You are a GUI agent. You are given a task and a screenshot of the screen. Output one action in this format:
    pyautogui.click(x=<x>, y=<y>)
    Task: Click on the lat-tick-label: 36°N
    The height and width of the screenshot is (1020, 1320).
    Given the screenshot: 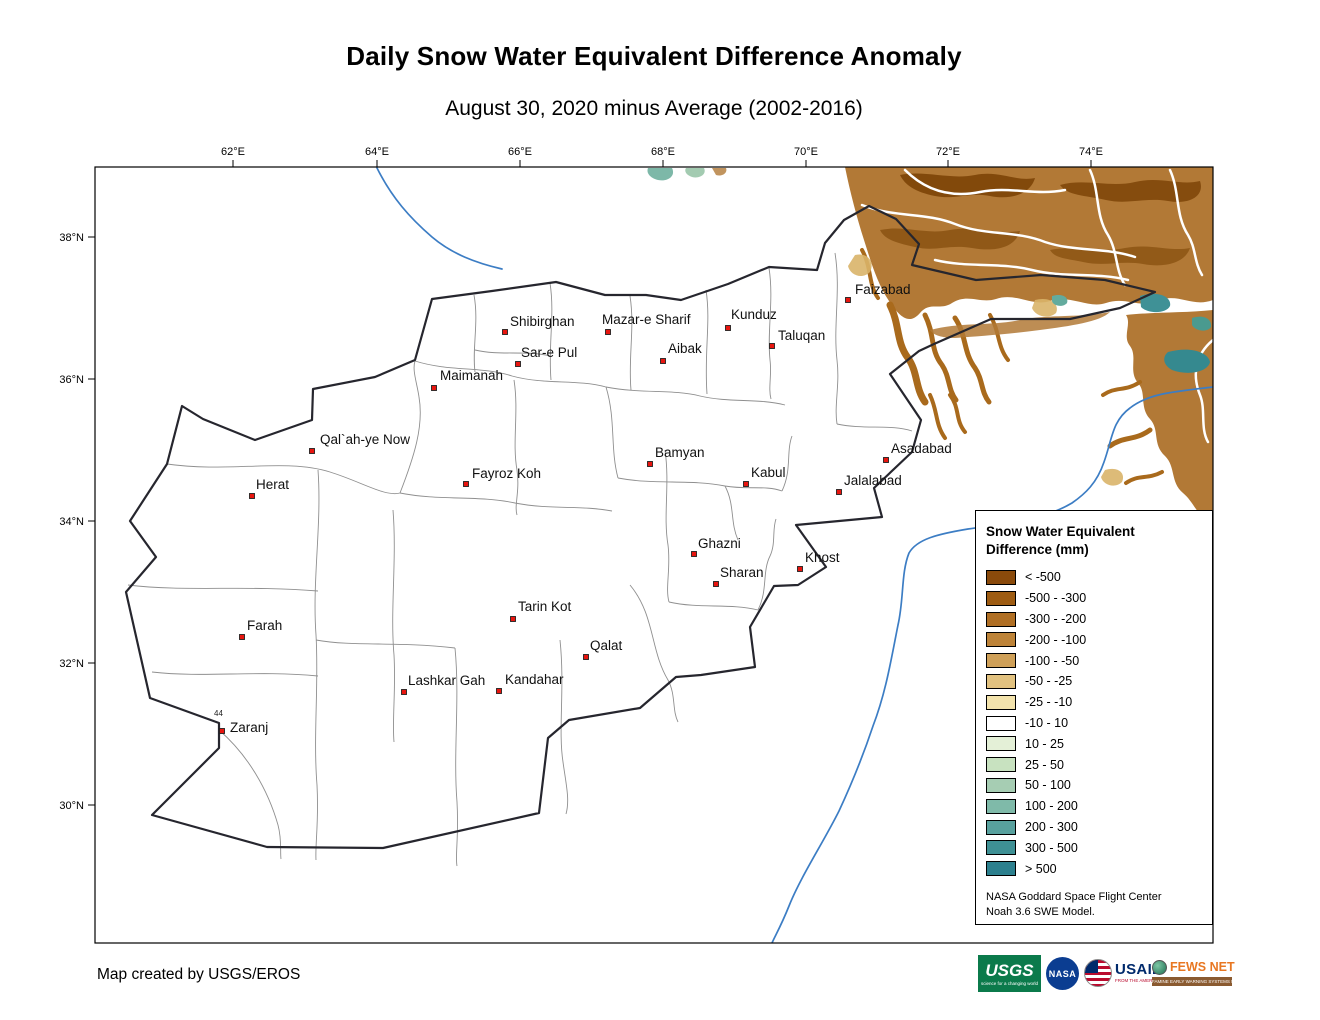 What is the action you would take?
    pyautogui.click(x=71, y=380)
    